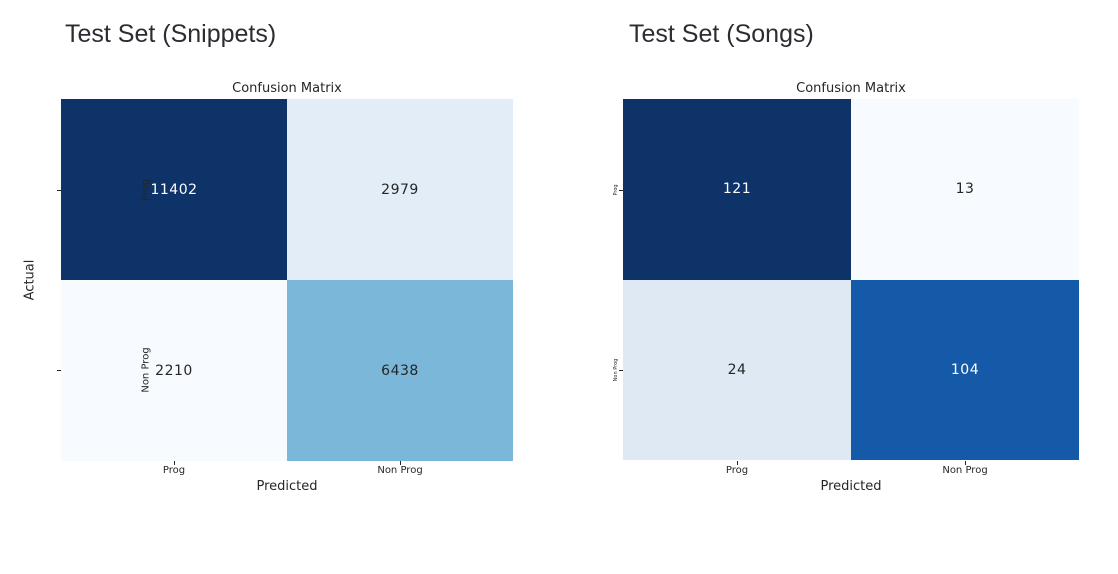 This screenshot has width=1118, height=574. Describe the element at coordinates (721, 34) in the screenshot. I see `panel-title-songs: Test Set (Songs)` at that location.